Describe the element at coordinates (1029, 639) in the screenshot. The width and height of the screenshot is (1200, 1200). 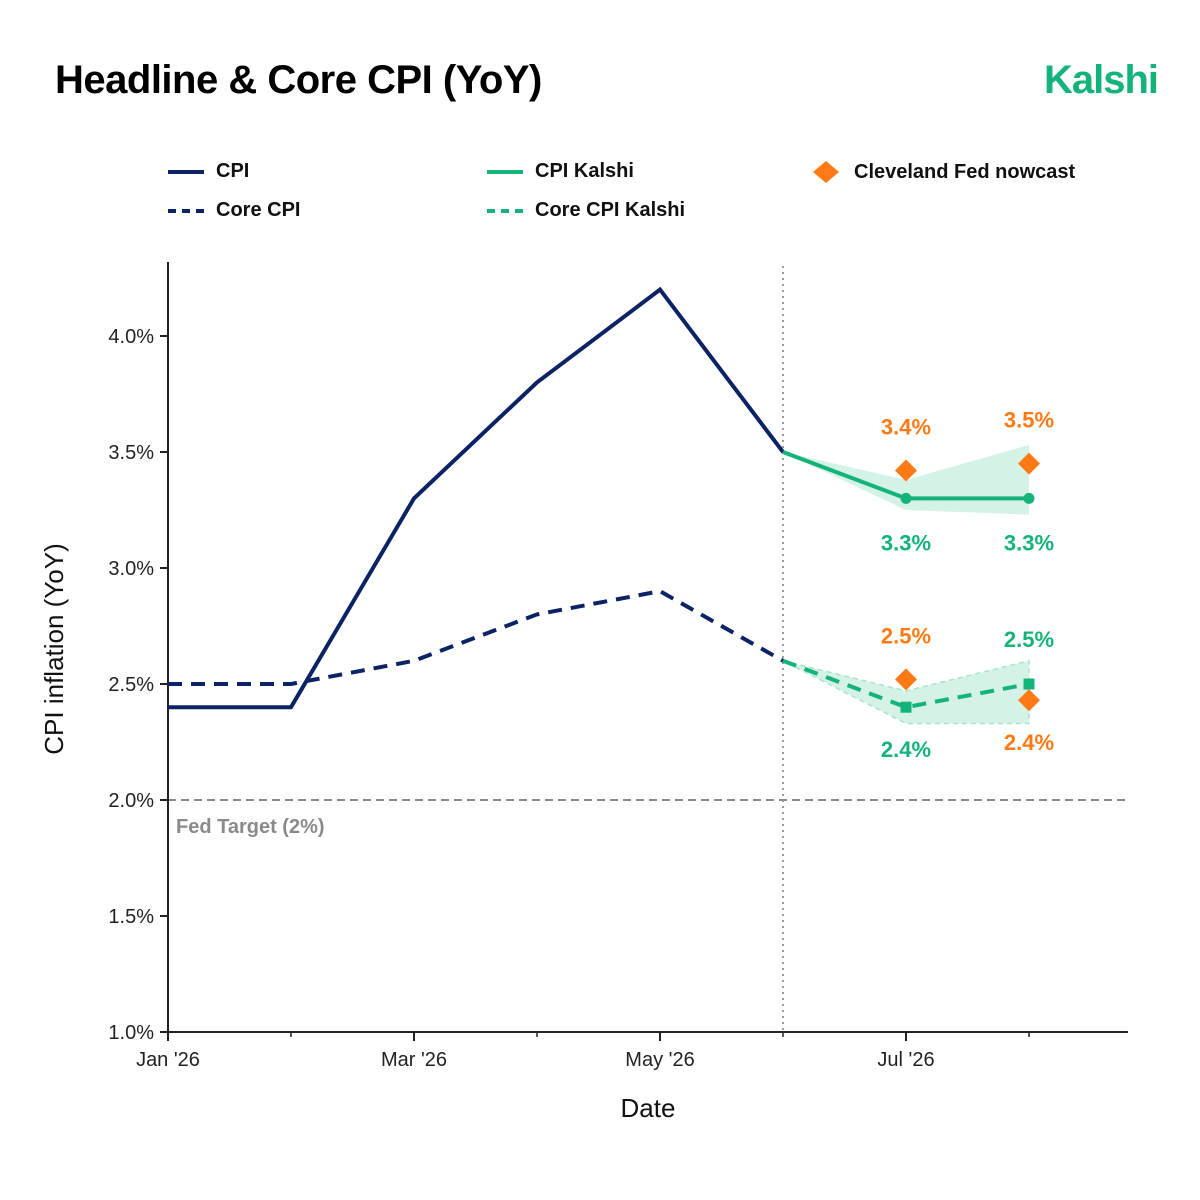
I see `core-cpi-kalshi-label: 2.5%` at that location.